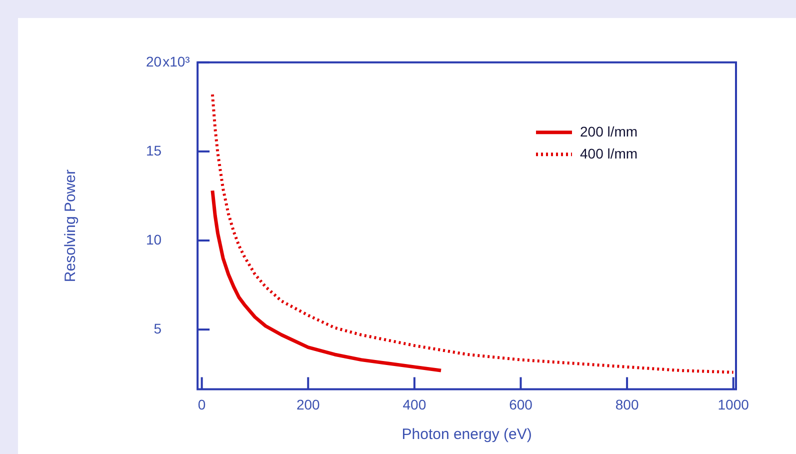 The height and width of the screenshot is (454, 796). Describe the element at coordinates (609, 153) in the screenshot. I see `legend-label: 400 l/mm` at that location.